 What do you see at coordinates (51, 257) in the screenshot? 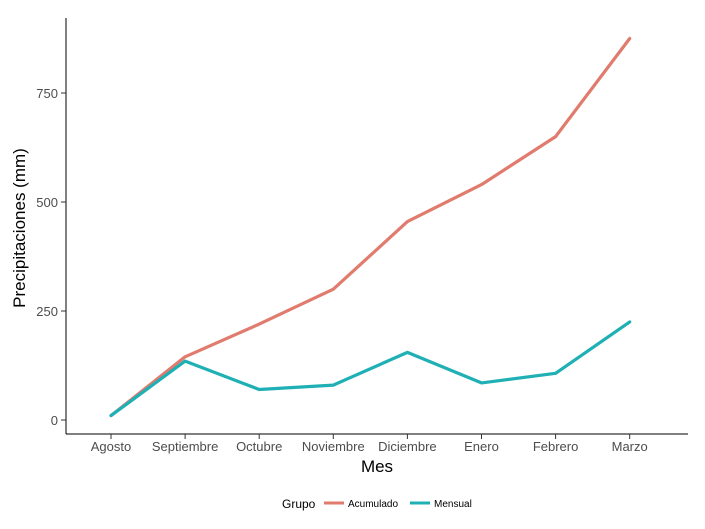
I see `y-ticks: 0 250 500 750` at bounding box center [51, 257].